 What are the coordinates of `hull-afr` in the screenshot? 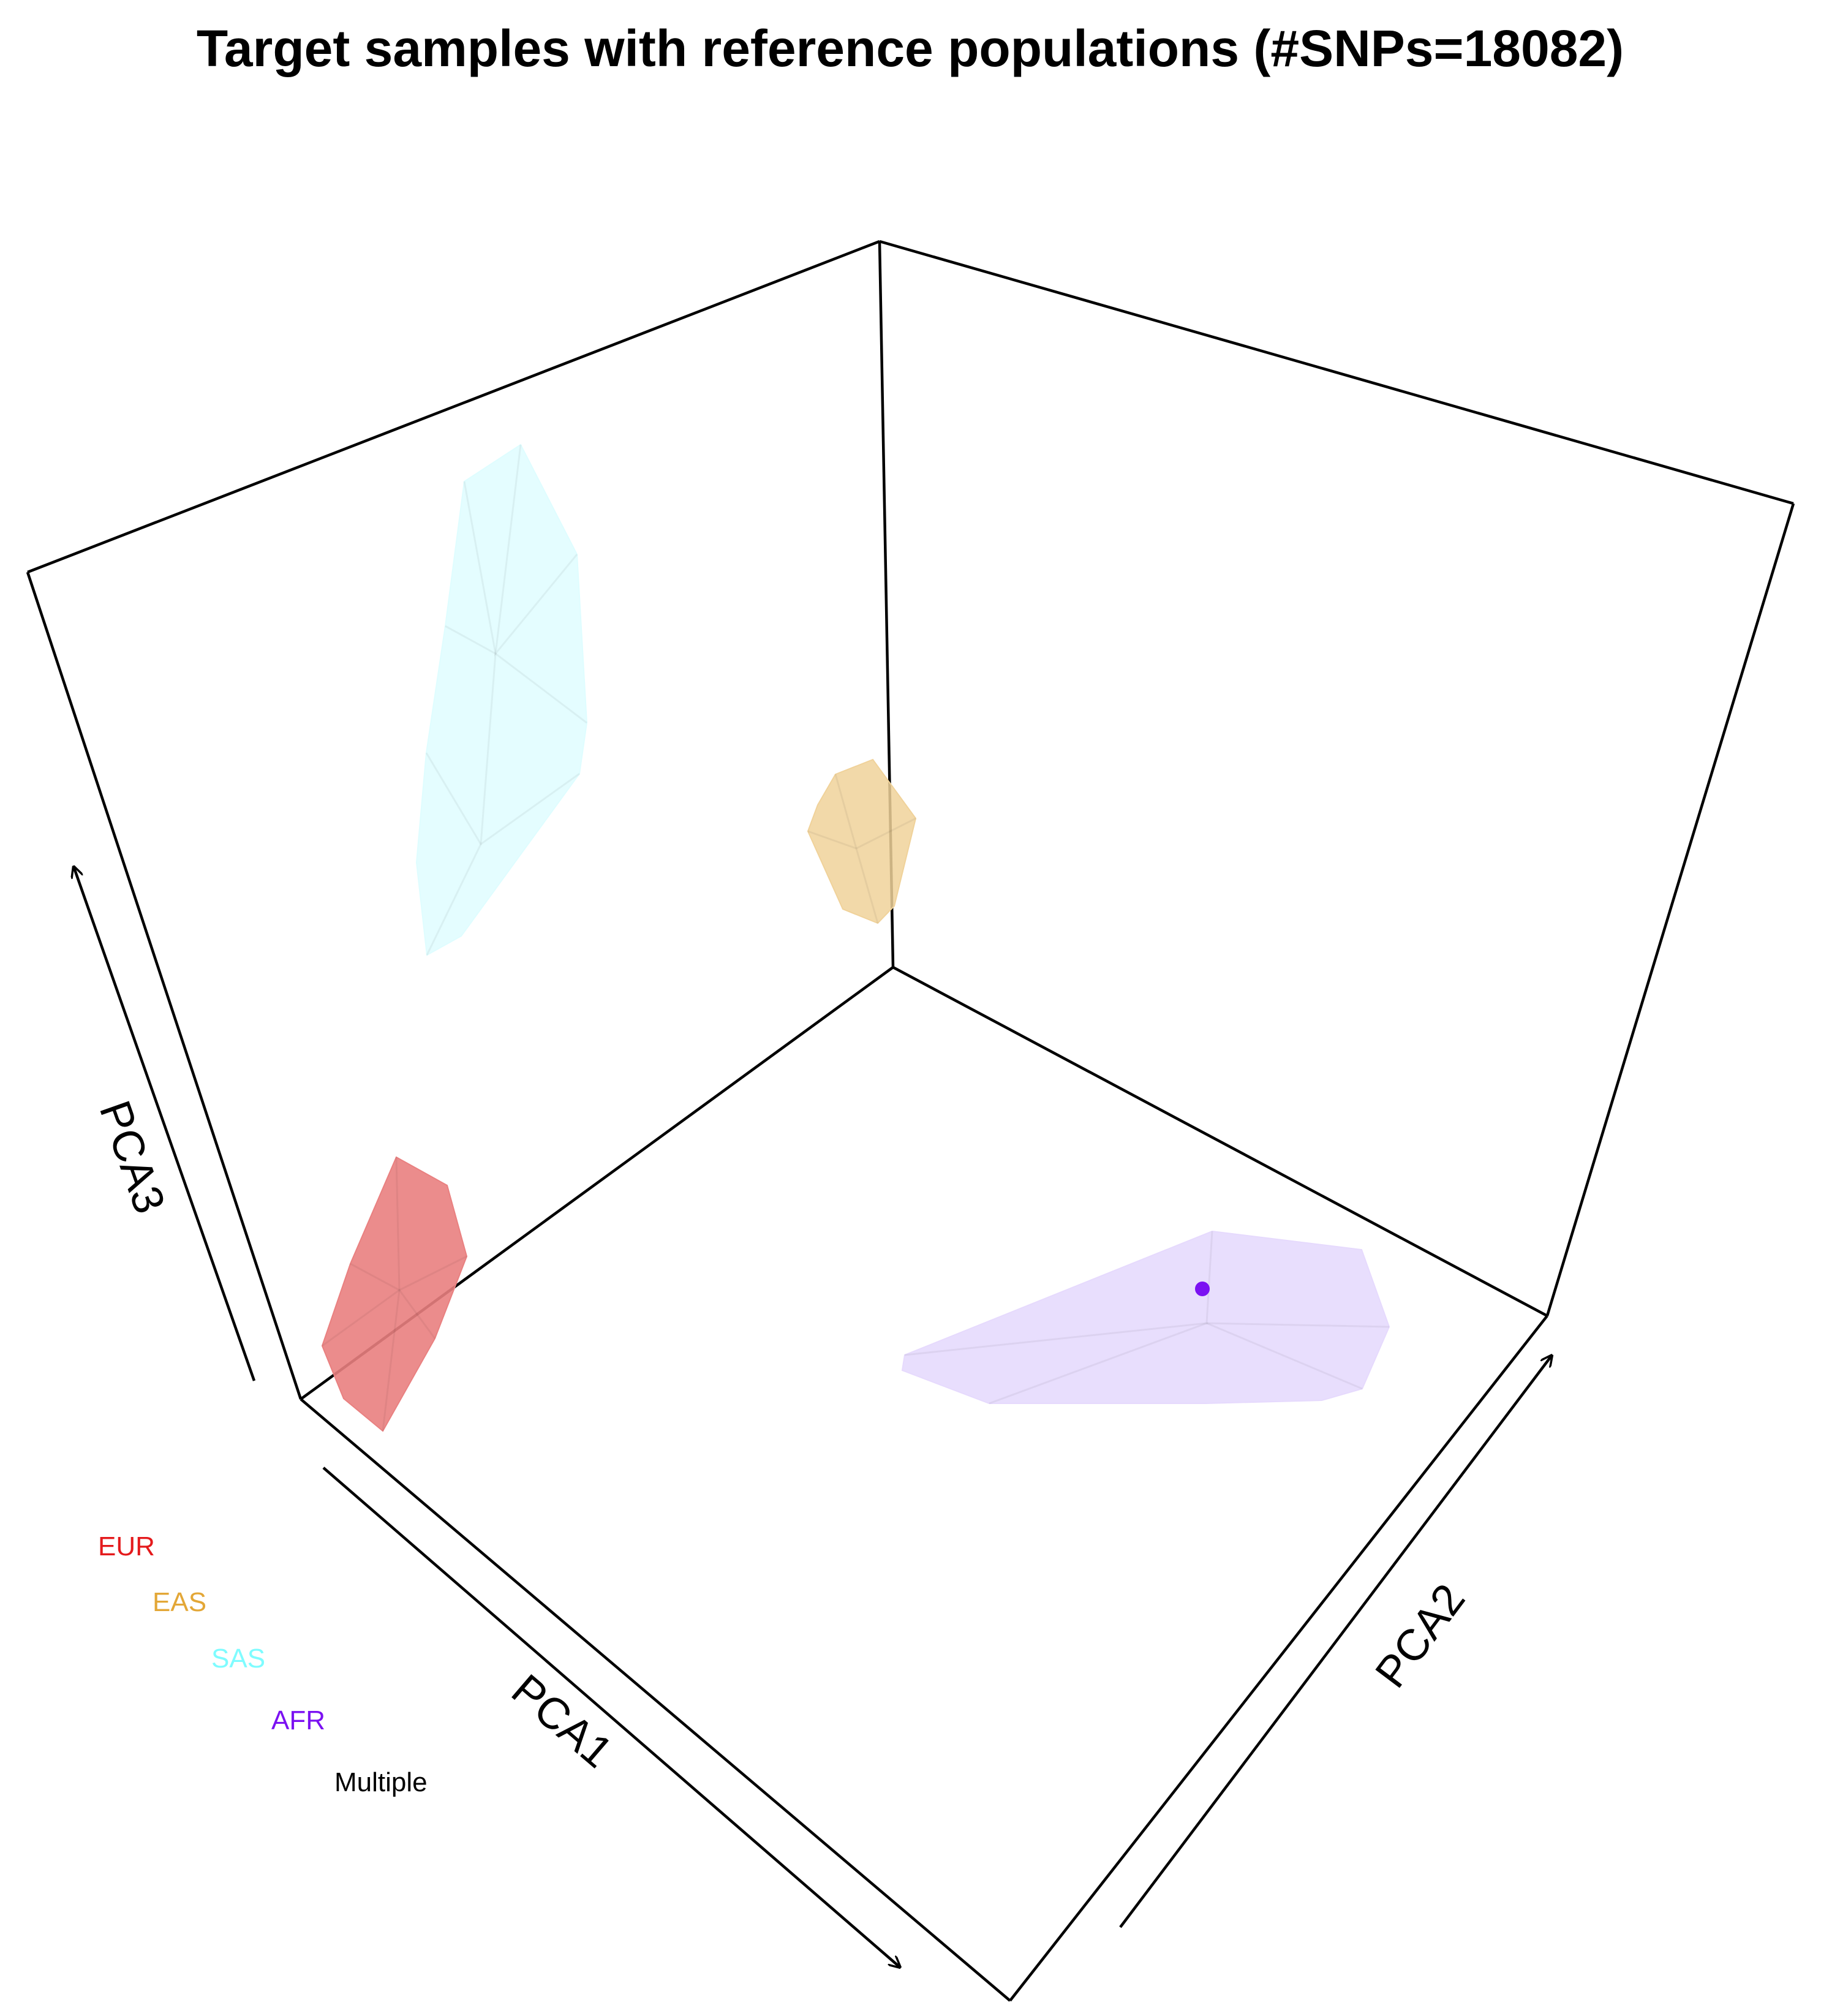 It's located at (1145, 1317).